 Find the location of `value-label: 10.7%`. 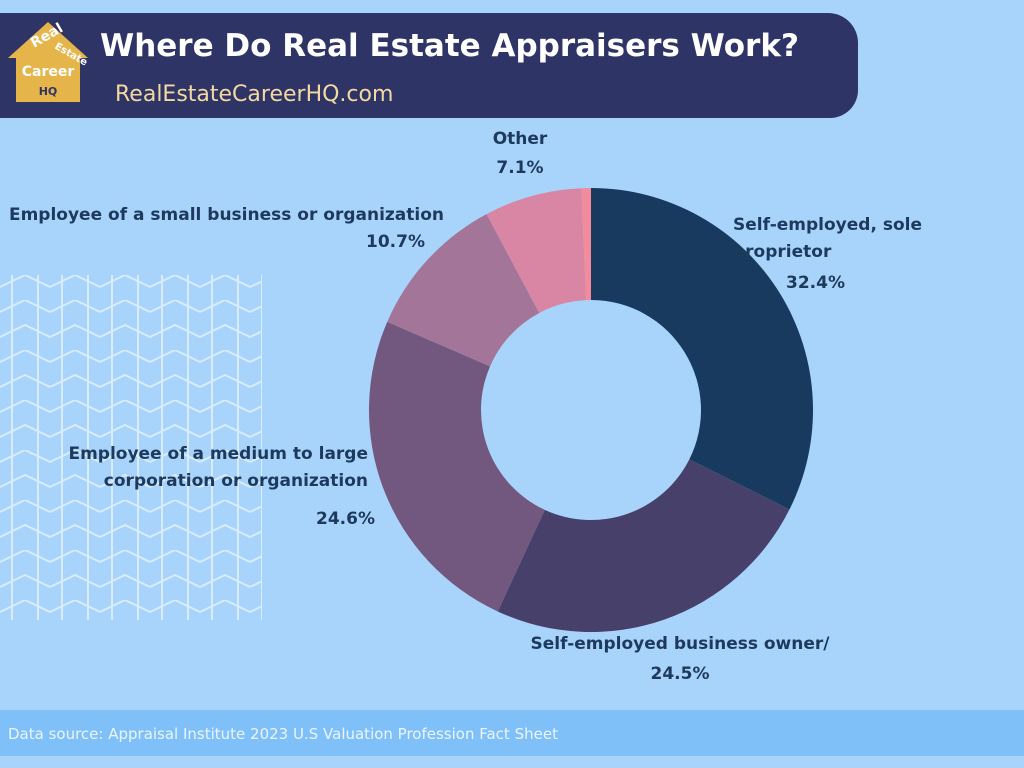

value-label: 10.7% is located at coordinates (395, 242).